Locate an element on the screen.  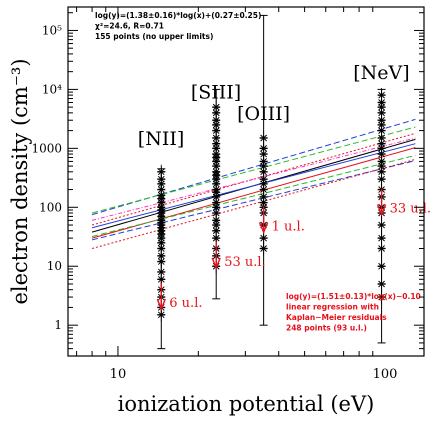
fit-annotation-red: 248 points (93 u.l.) is located at coordinates (326, 328).